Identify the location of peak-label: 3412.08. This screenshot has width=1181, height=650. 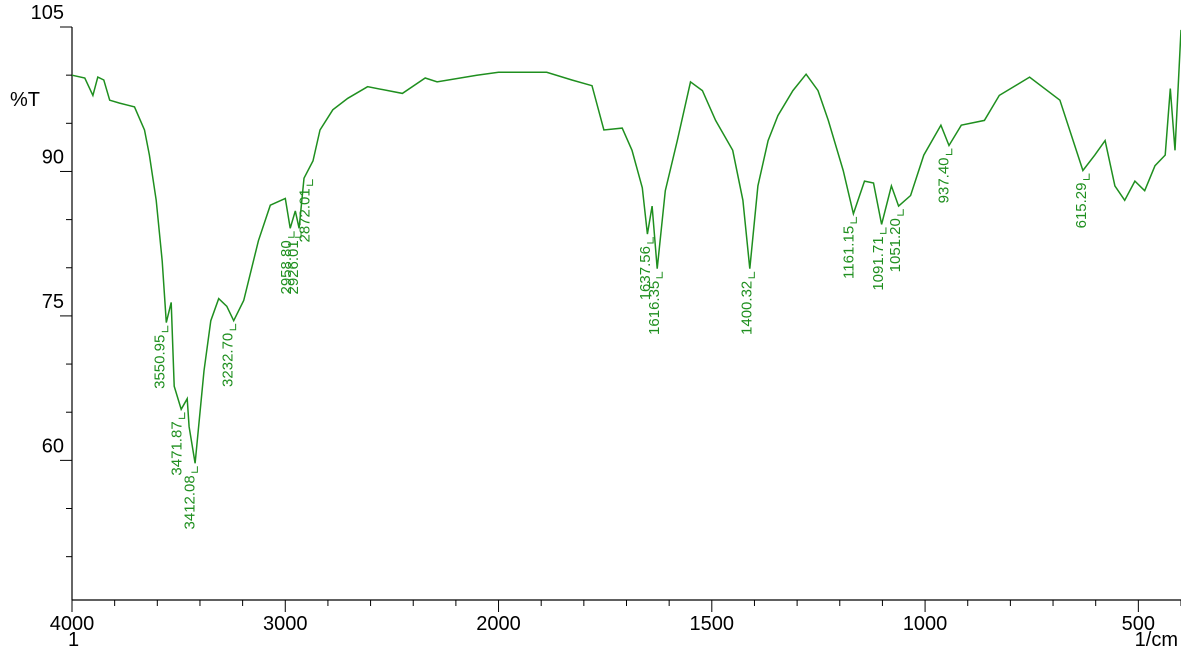
(189, 502).